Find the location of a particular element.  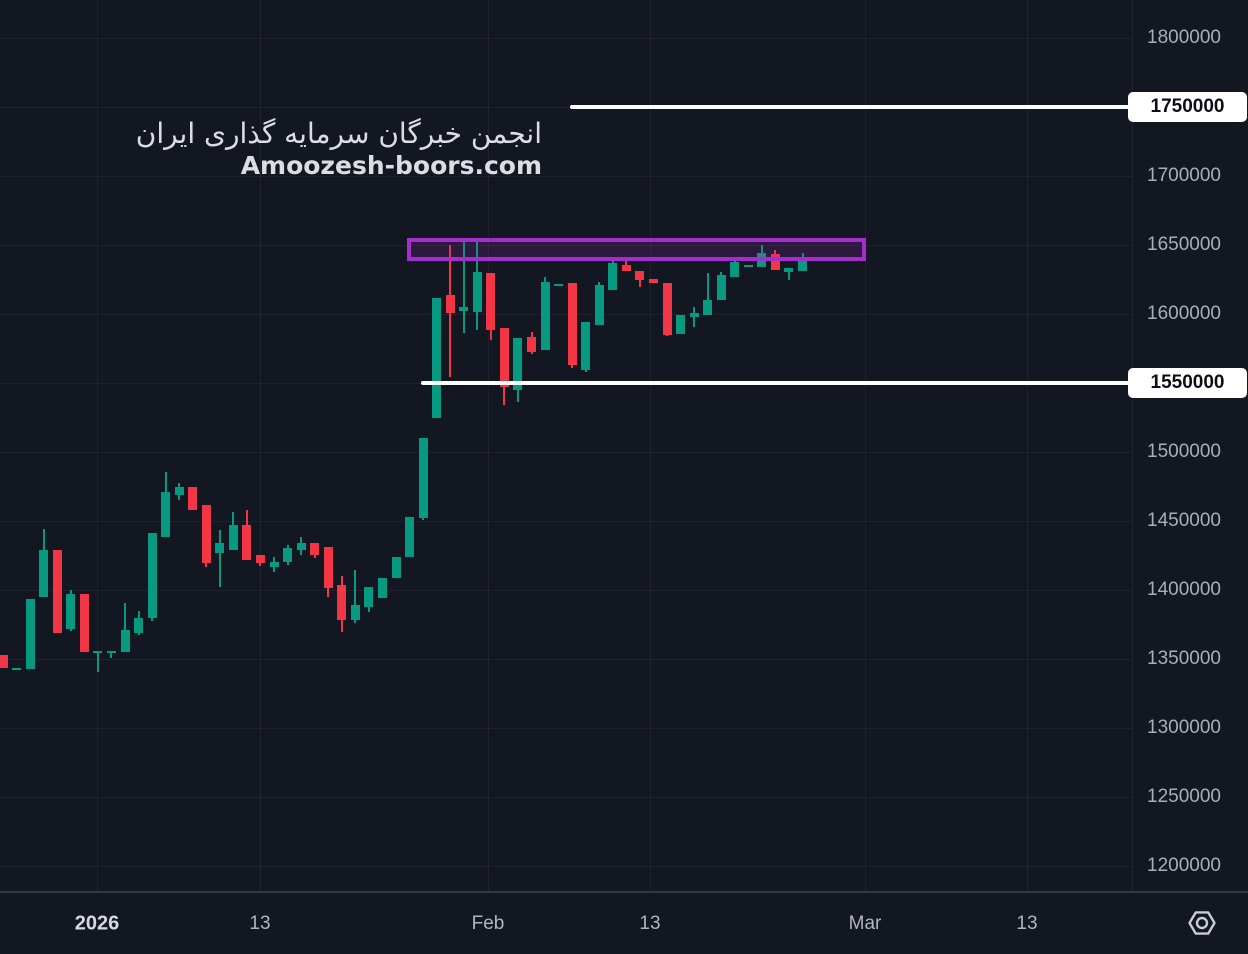

price-axis-label: 1450000 is located at coordinates (1184, 520).